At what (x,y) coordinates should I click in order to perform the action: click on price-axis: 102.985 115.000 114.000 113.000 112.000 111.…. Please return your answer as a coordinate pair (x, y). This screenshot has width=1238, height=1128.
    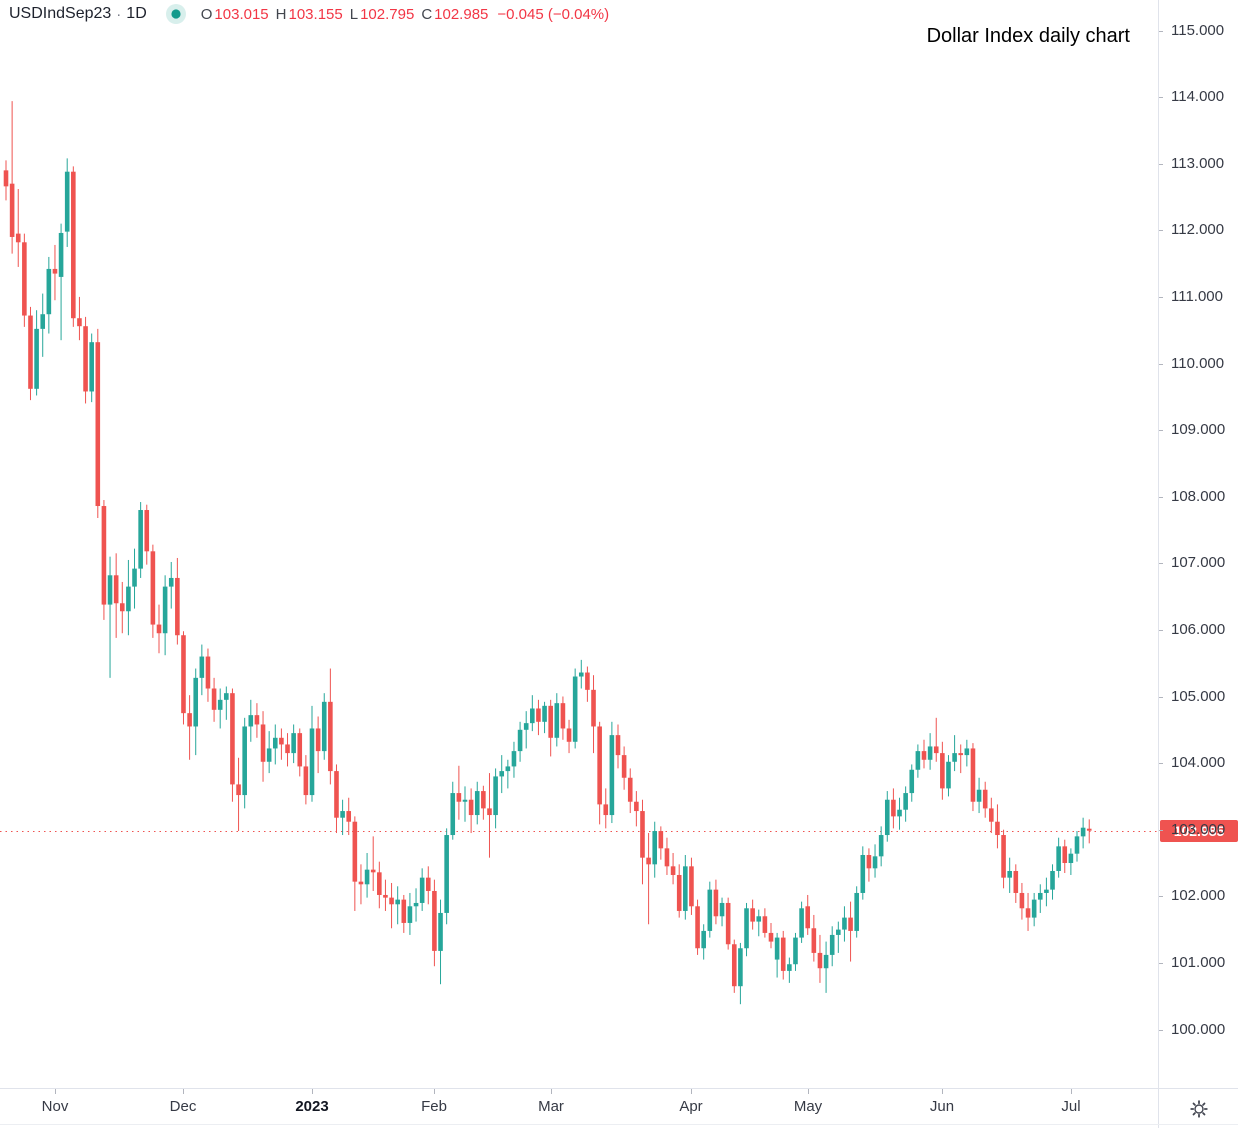
    Looking at the image, I should click on (1198, 544).